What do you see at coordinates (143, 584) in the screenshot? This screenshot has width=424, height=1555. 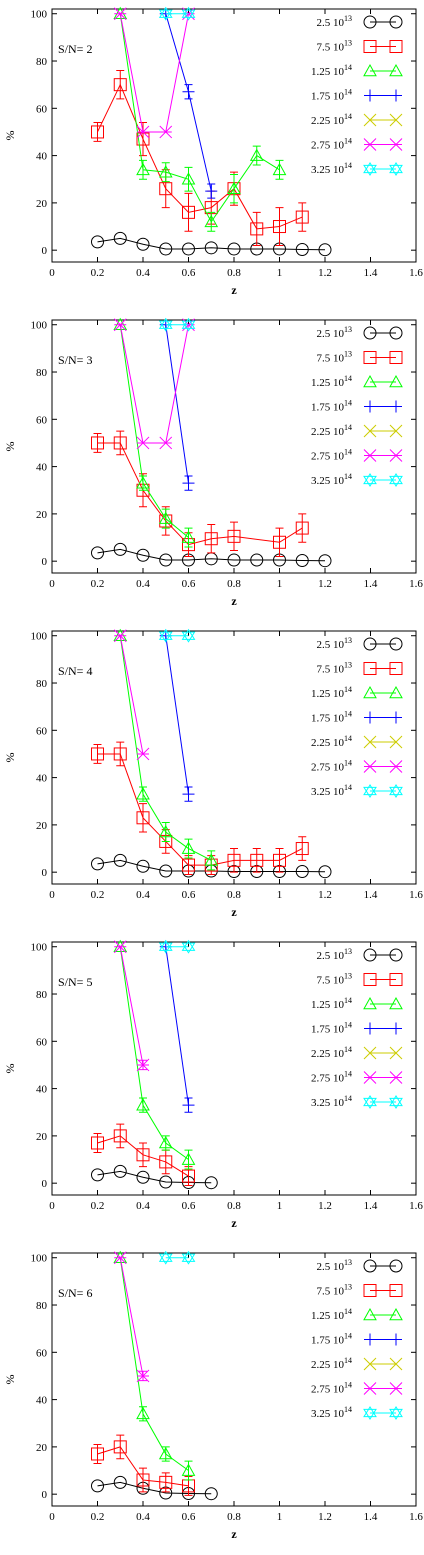 I see `x-tick-label: 0.4` at bounding box center [143, 584].